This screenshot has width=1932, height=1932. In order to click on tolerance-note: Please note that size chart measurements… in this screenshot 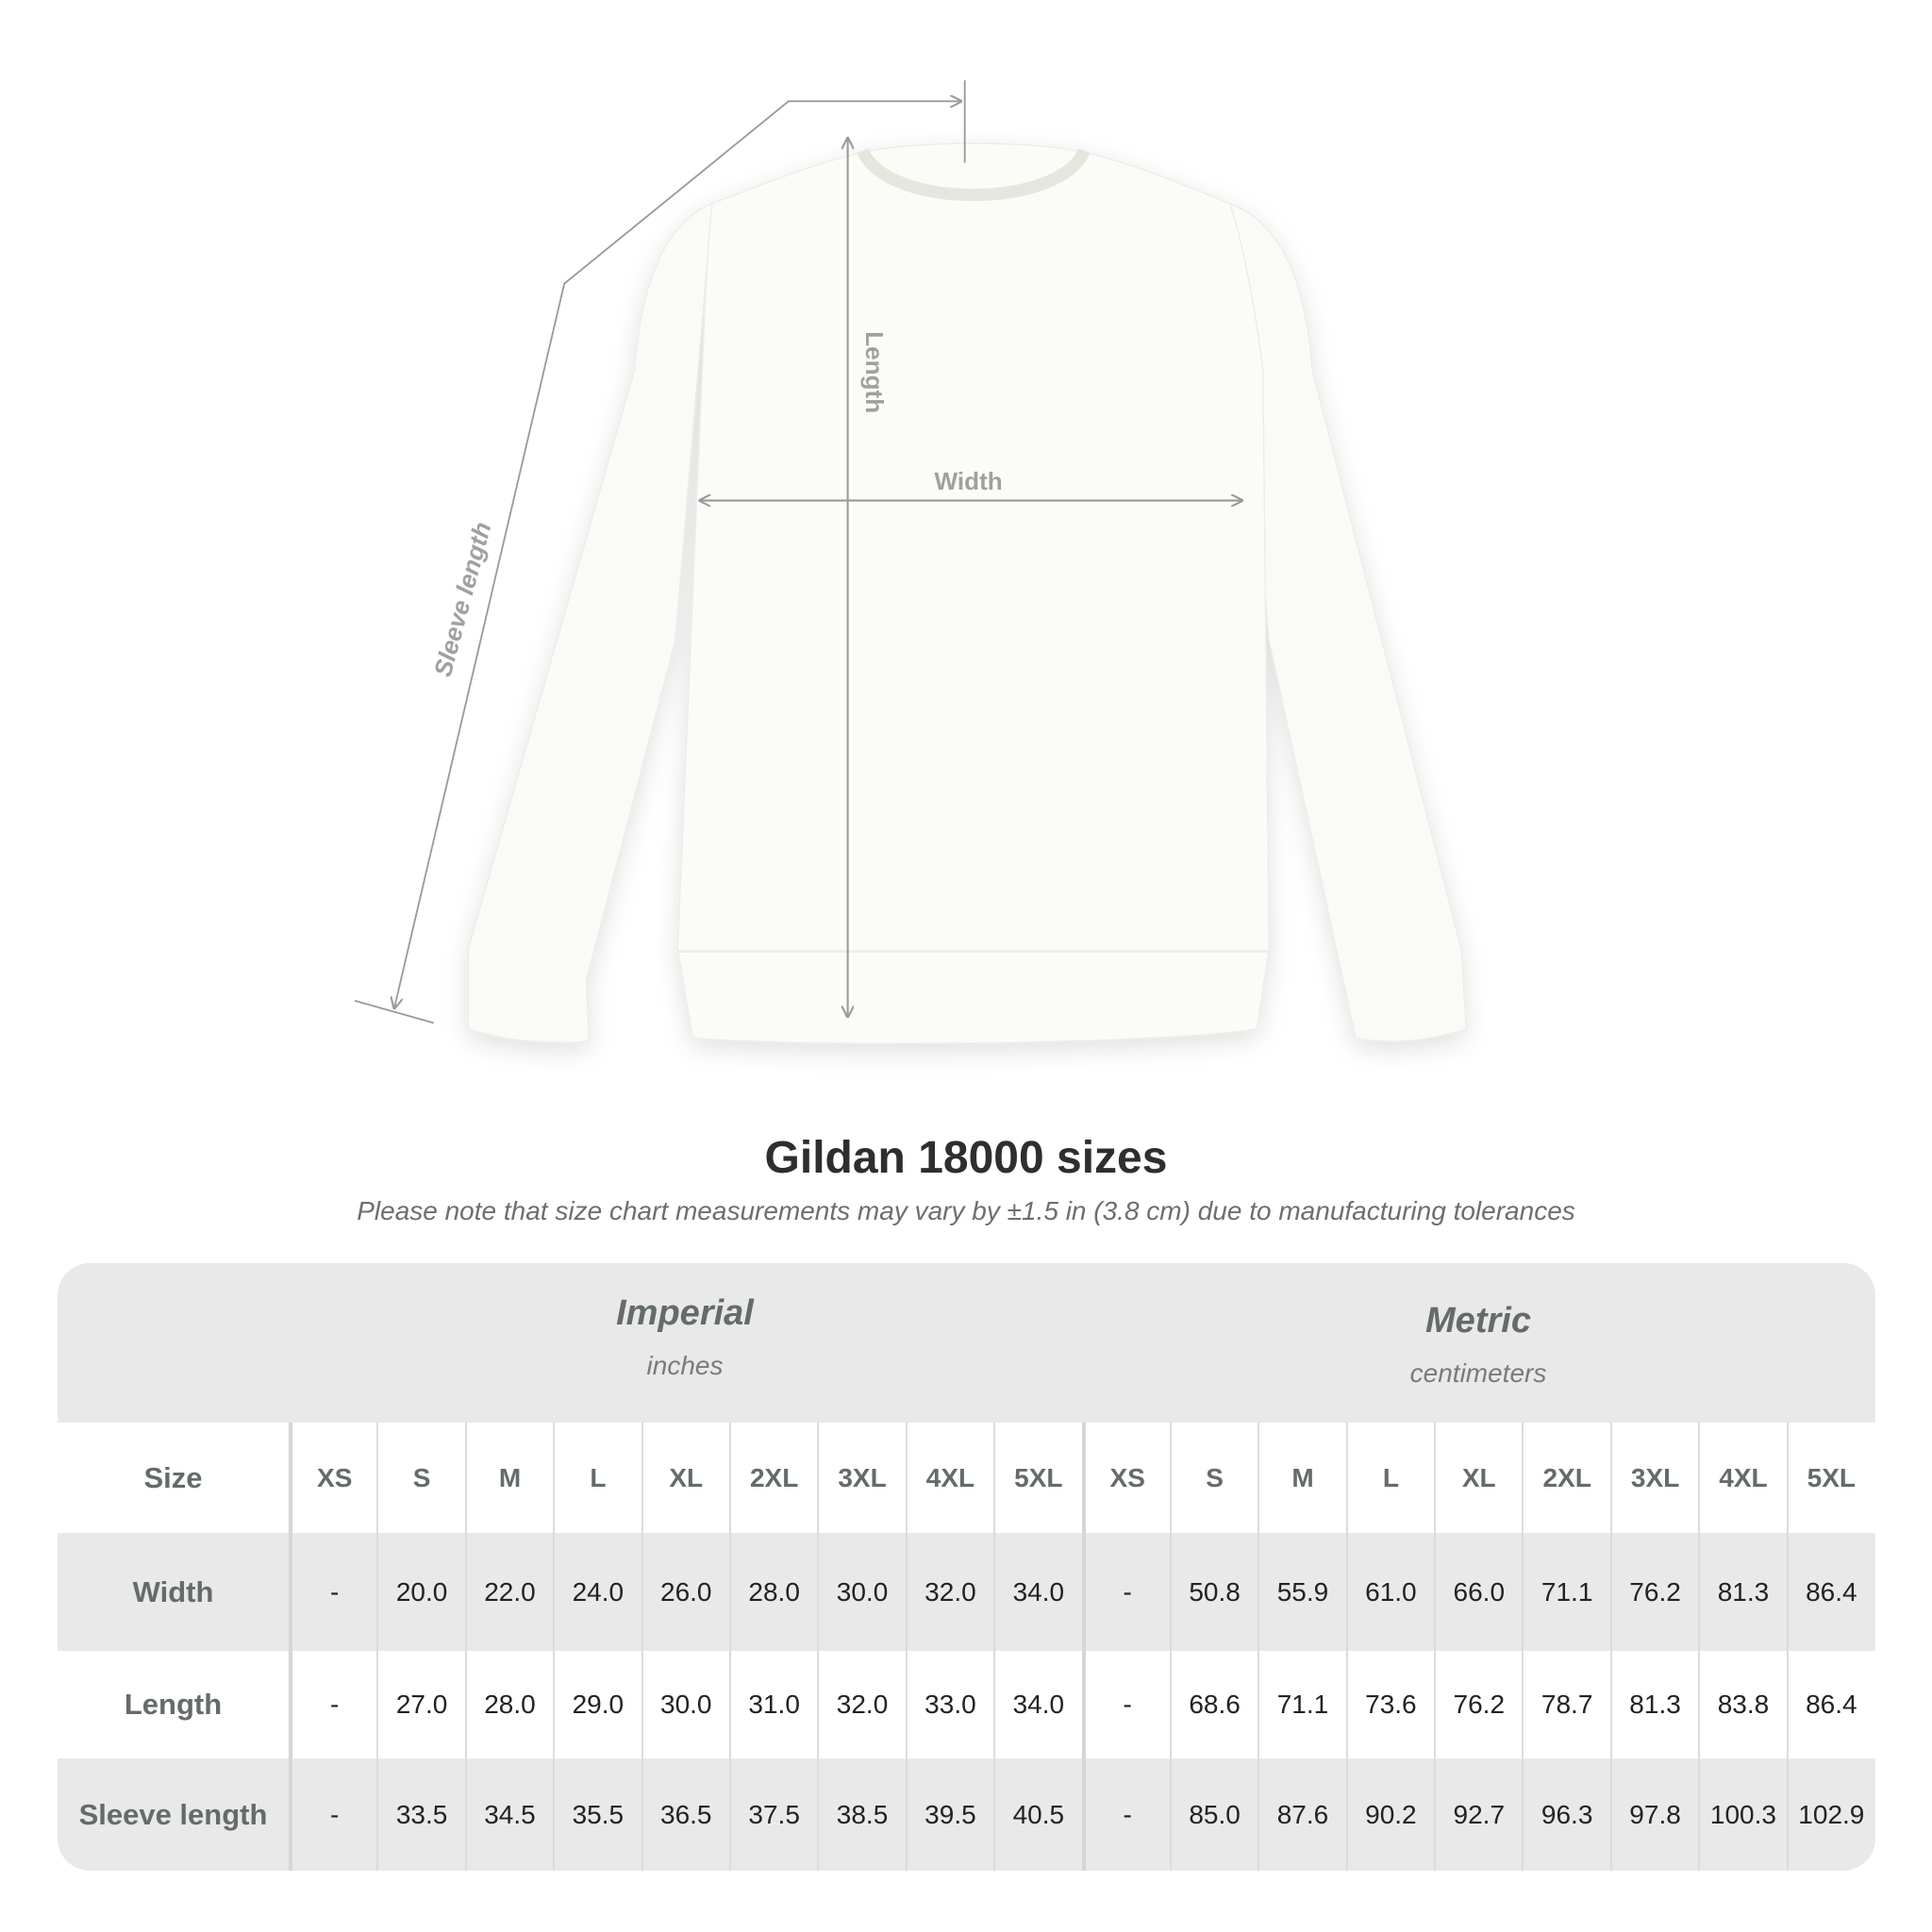, I will do `click(966, 1211)`.